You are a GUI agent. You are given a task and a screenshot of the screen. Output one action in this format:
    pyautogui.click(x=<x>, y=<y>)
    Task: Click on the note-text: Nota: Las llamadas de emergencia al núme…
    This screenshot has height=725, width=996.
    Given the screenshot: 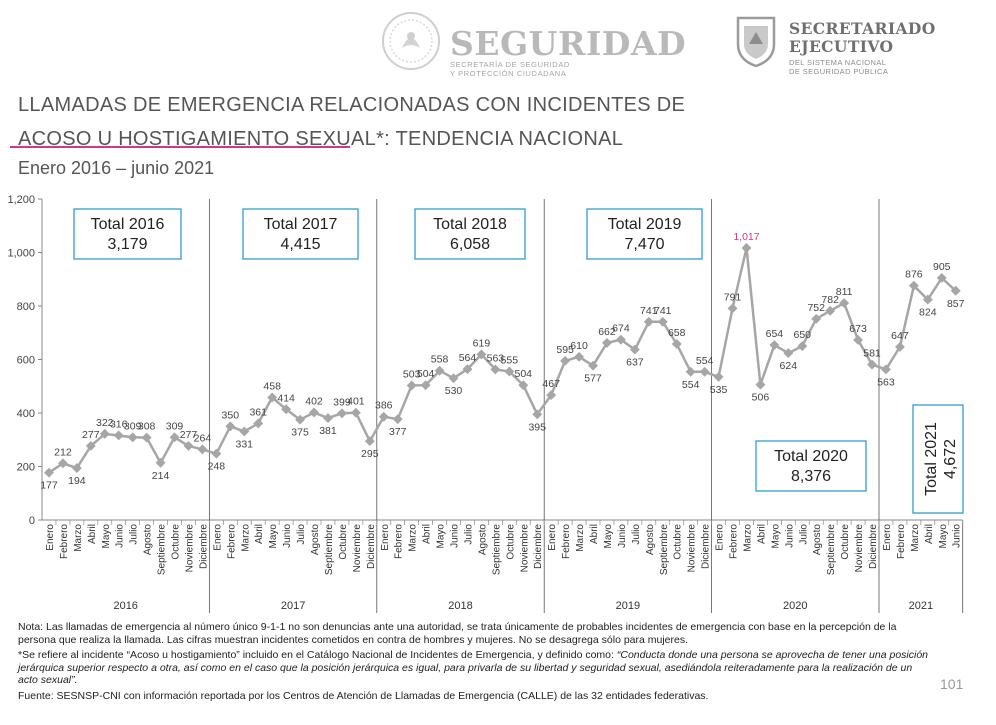 What is the action you would take?
    pyautogui.click(x=457, y=633)
    